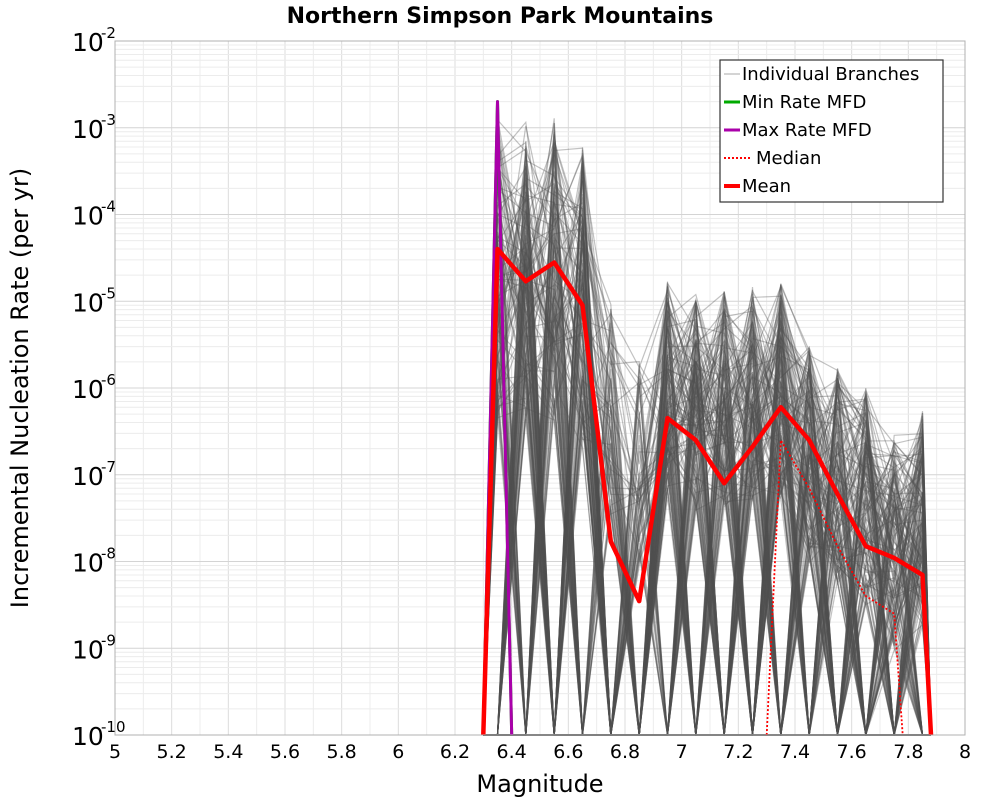 The width and height of the screenshot is (1000, 800). What do you see at coordinates (172, 752) in the screenshot?
I see `x-tick-label: 5.2` at bounding box center [172, 752].